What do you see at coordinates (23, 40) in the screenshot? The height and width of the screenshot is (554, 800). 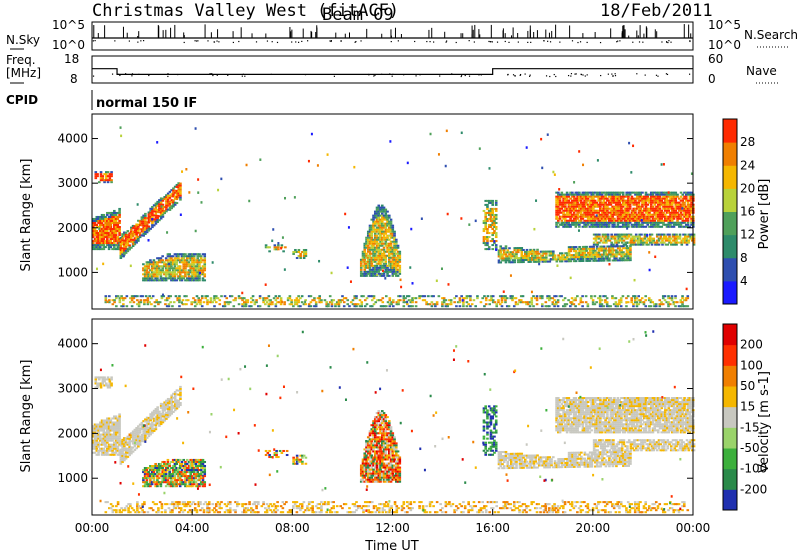 I see `nsky-label: N.Sky` at bounding box center [23, 40].